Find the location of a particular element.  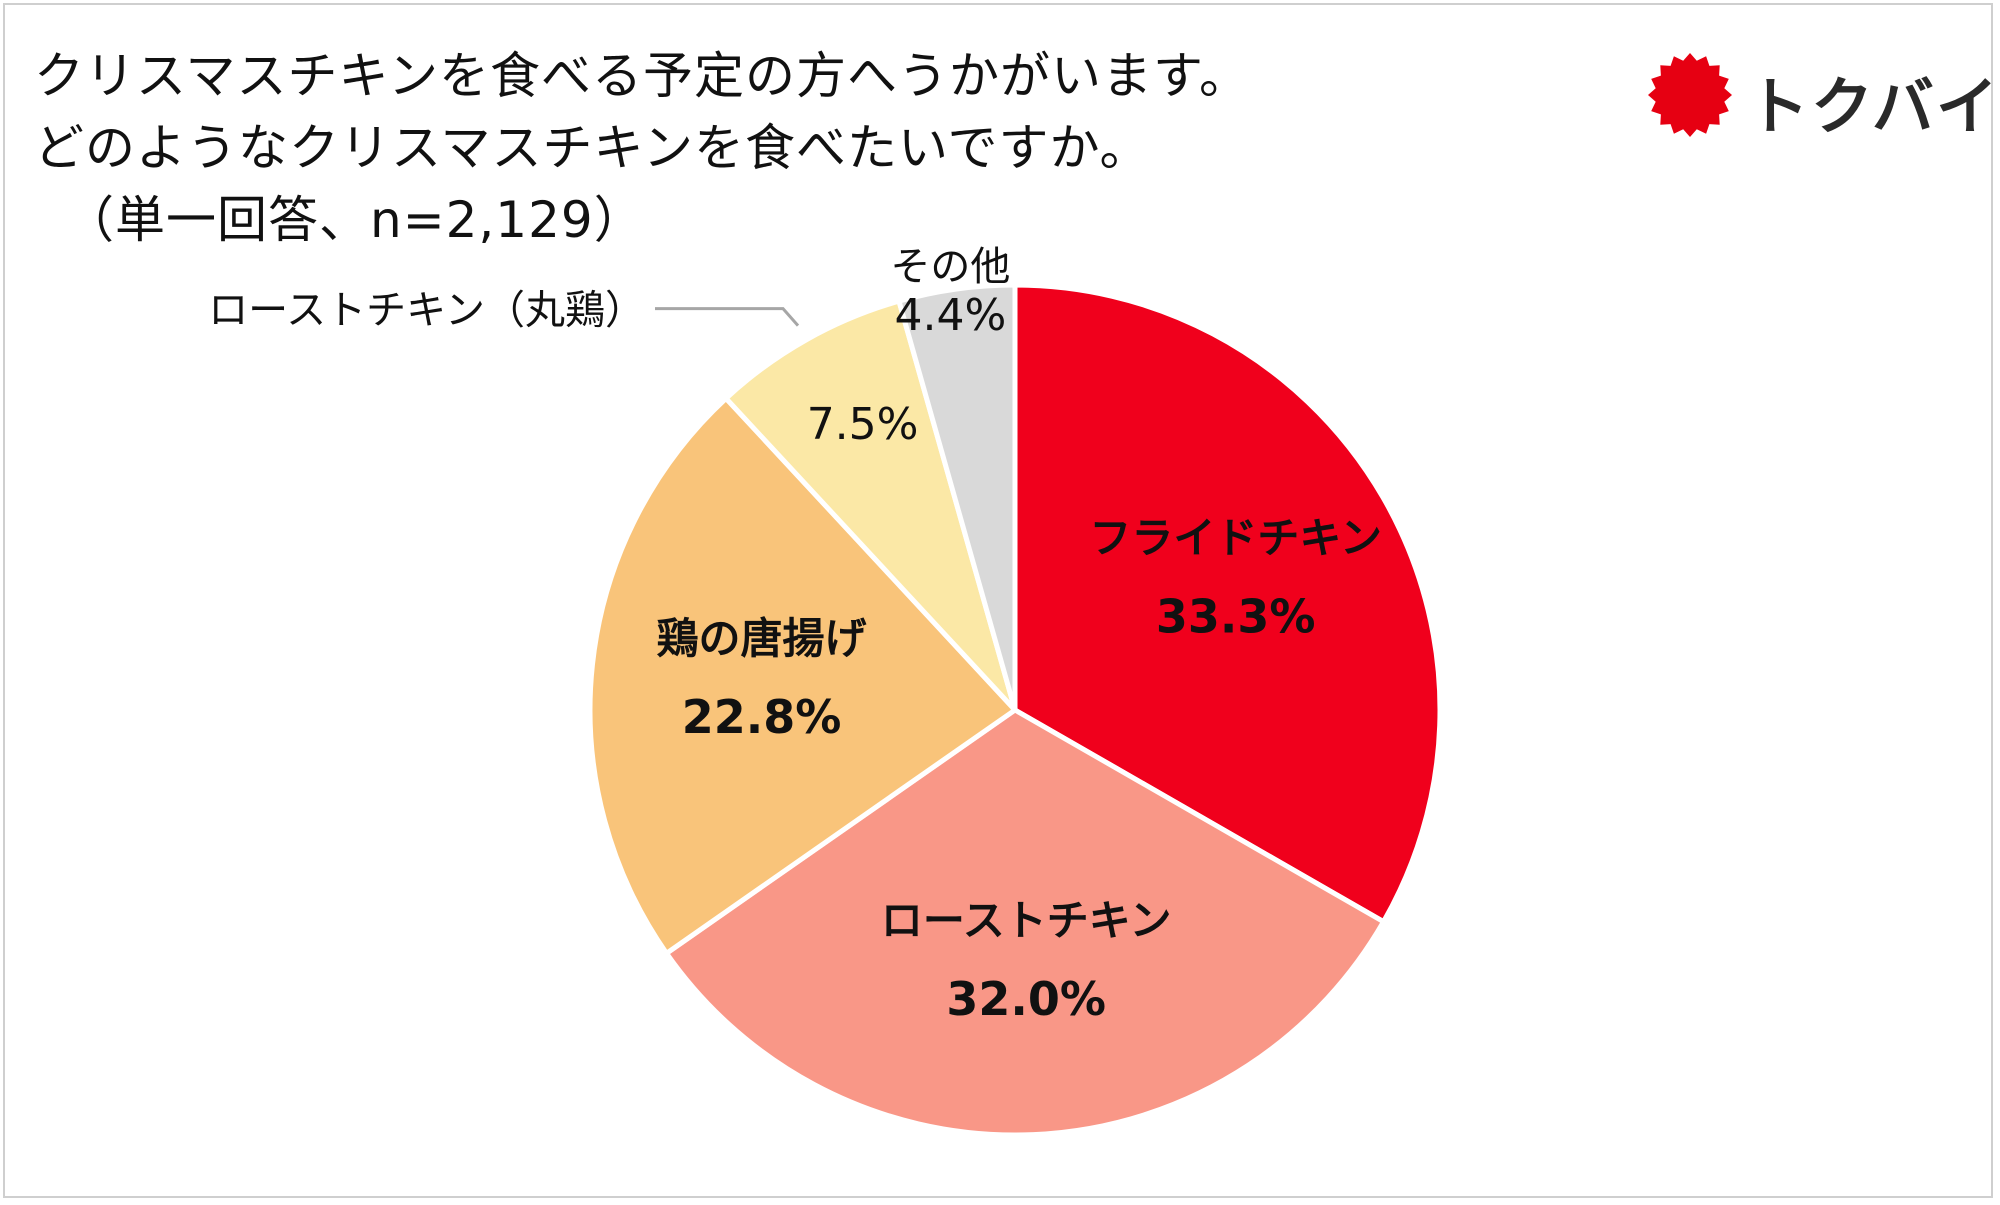

slice-label-2: 鶏の唐揚げ is located at coordinates (761, 638).